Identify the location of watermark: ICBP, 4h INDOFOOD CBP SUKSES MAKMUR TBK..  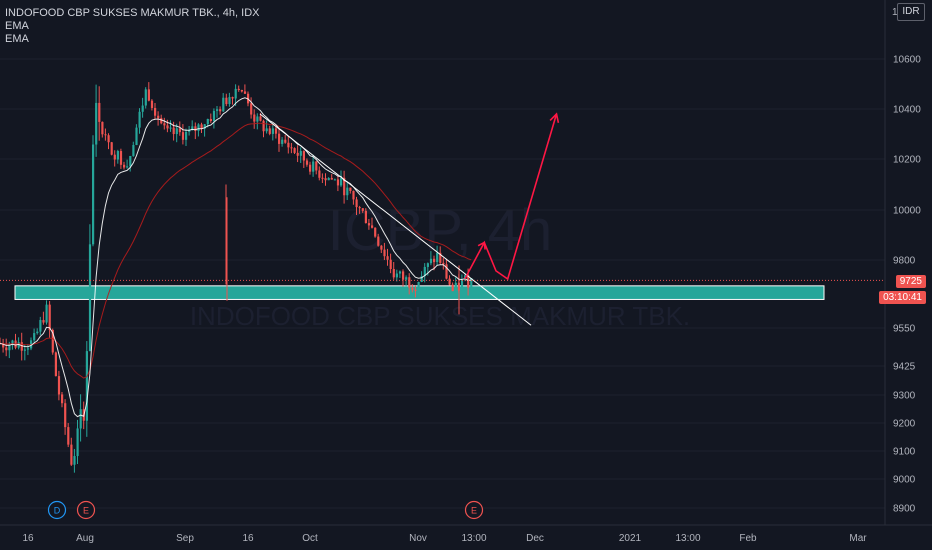
(440, 264).